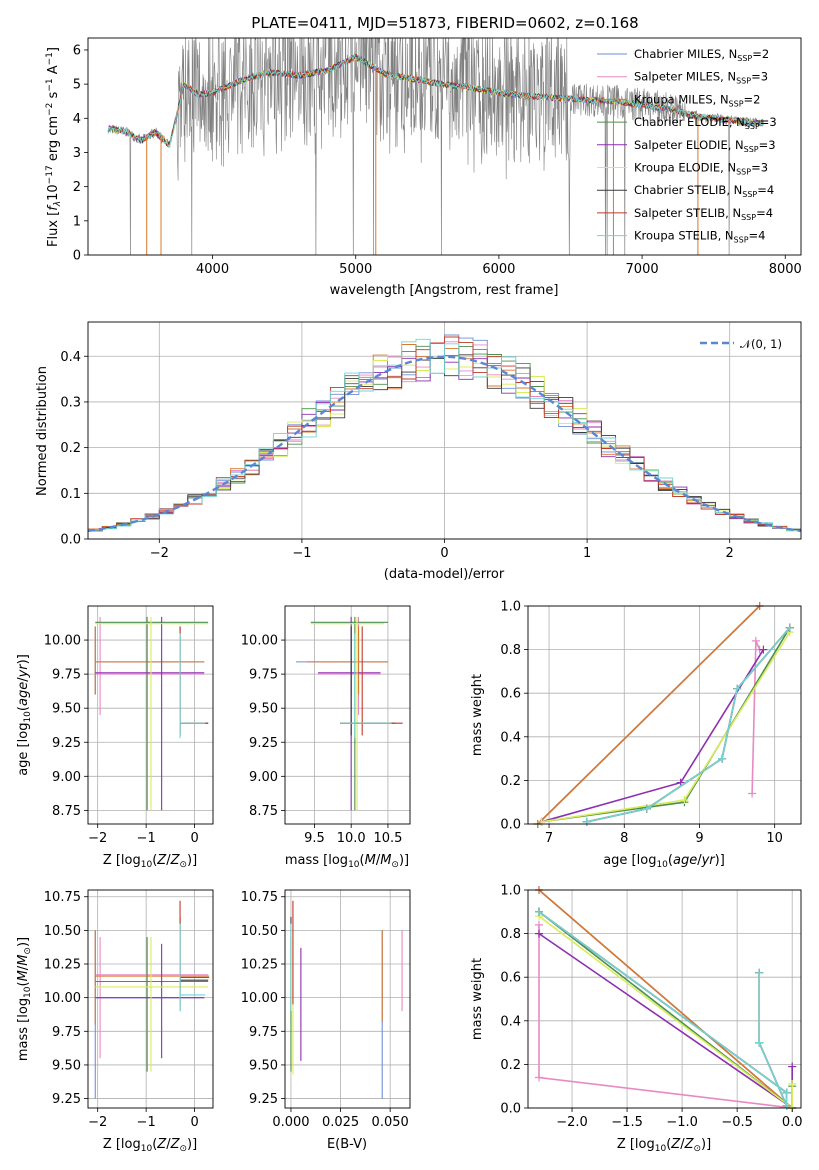 The height and width of the screenshot is (1170, 819). I want to click on y-tick-label: 0.1, so click(70, 494).